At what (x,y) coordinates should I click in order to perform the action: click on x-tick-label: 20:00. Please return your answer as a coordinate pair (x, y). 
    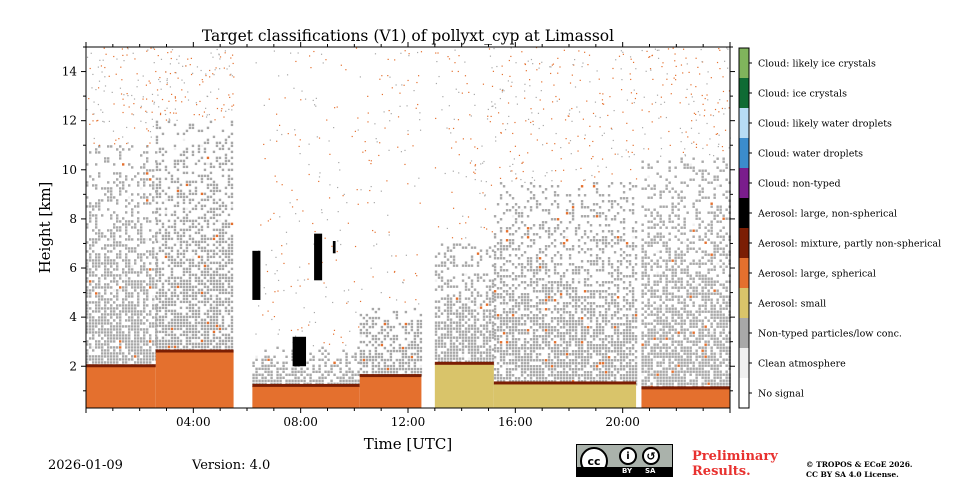
    Looking at the image, I should click on (622, 422).